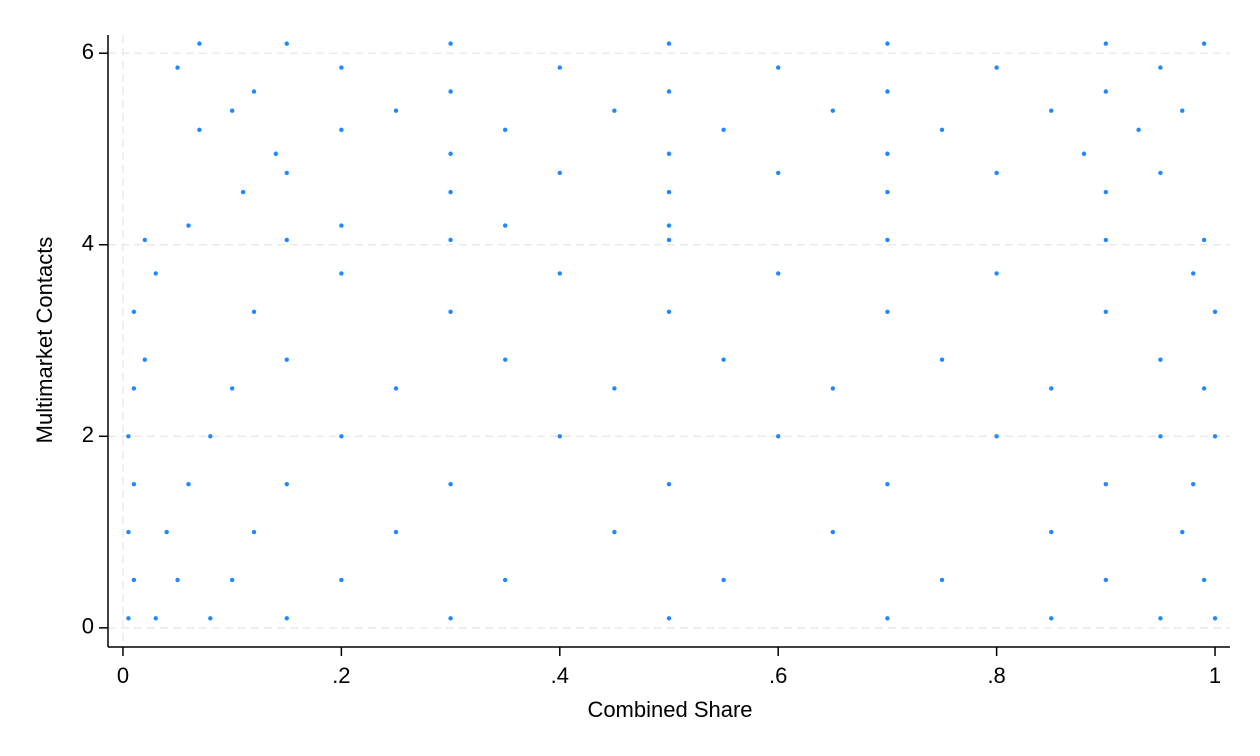 This screenshot has height=756, width=1260. I want to click on y-tick-label: 2, so click(88, 434).